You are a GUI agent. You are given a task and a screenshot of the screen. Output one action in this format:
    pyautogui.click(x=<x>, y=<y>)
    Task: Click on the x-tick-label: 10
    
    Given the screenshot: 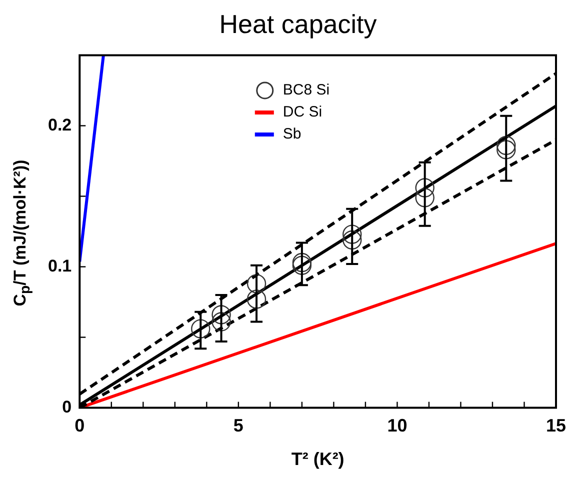 What is the action you would take?
    pyautogui.click(x=397, y=426)
    